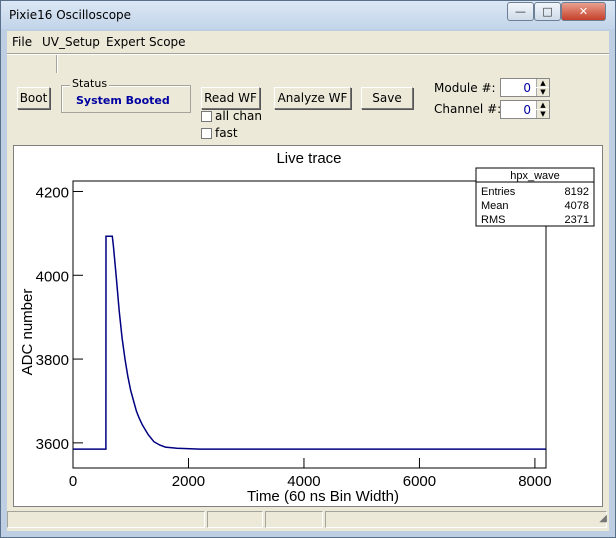  I want to click on channel-down-arrow-icon: ▼, so click(542, 114).